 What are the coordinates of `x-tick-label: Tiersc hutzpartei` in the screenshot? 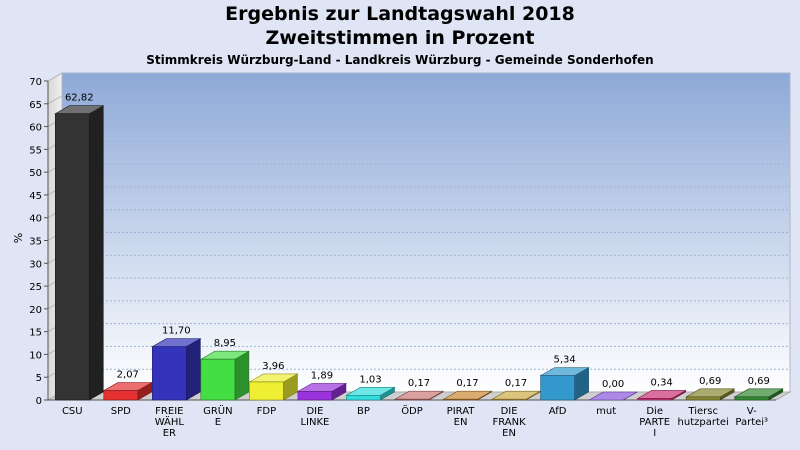 It's located at (703, 417).